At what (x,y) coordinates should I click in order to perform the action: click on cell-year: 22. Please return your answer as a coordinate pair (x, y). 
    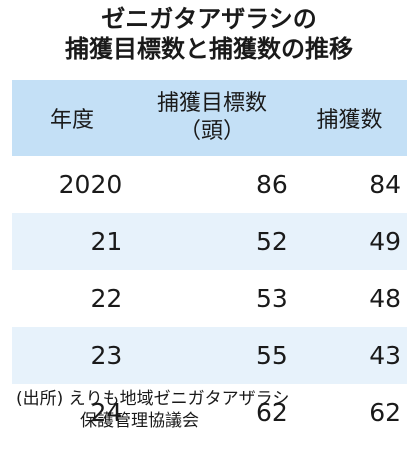
    Looking at the image, I should click on (106, 298).